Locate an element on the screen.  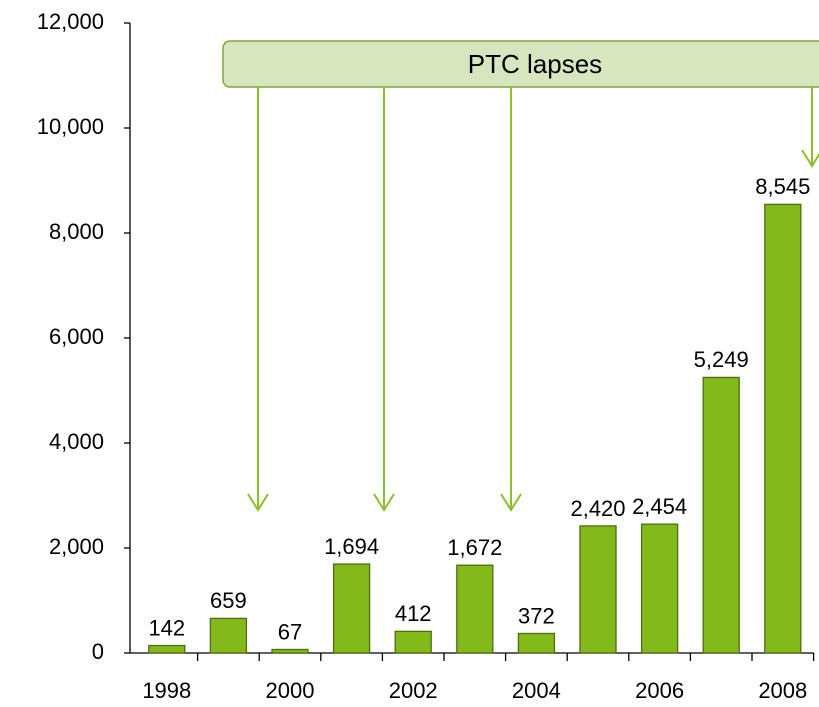
data-label: 1,694 is located at coordinates (351, 546).